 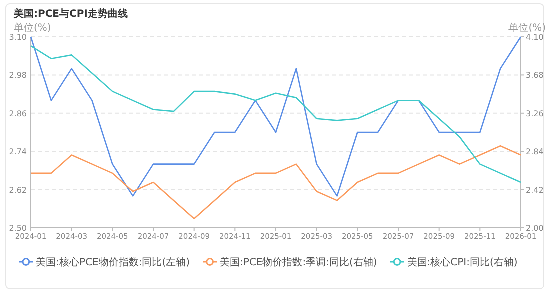 I want to click on y2-tick-label: 3.68, so click(x=535, y=75).